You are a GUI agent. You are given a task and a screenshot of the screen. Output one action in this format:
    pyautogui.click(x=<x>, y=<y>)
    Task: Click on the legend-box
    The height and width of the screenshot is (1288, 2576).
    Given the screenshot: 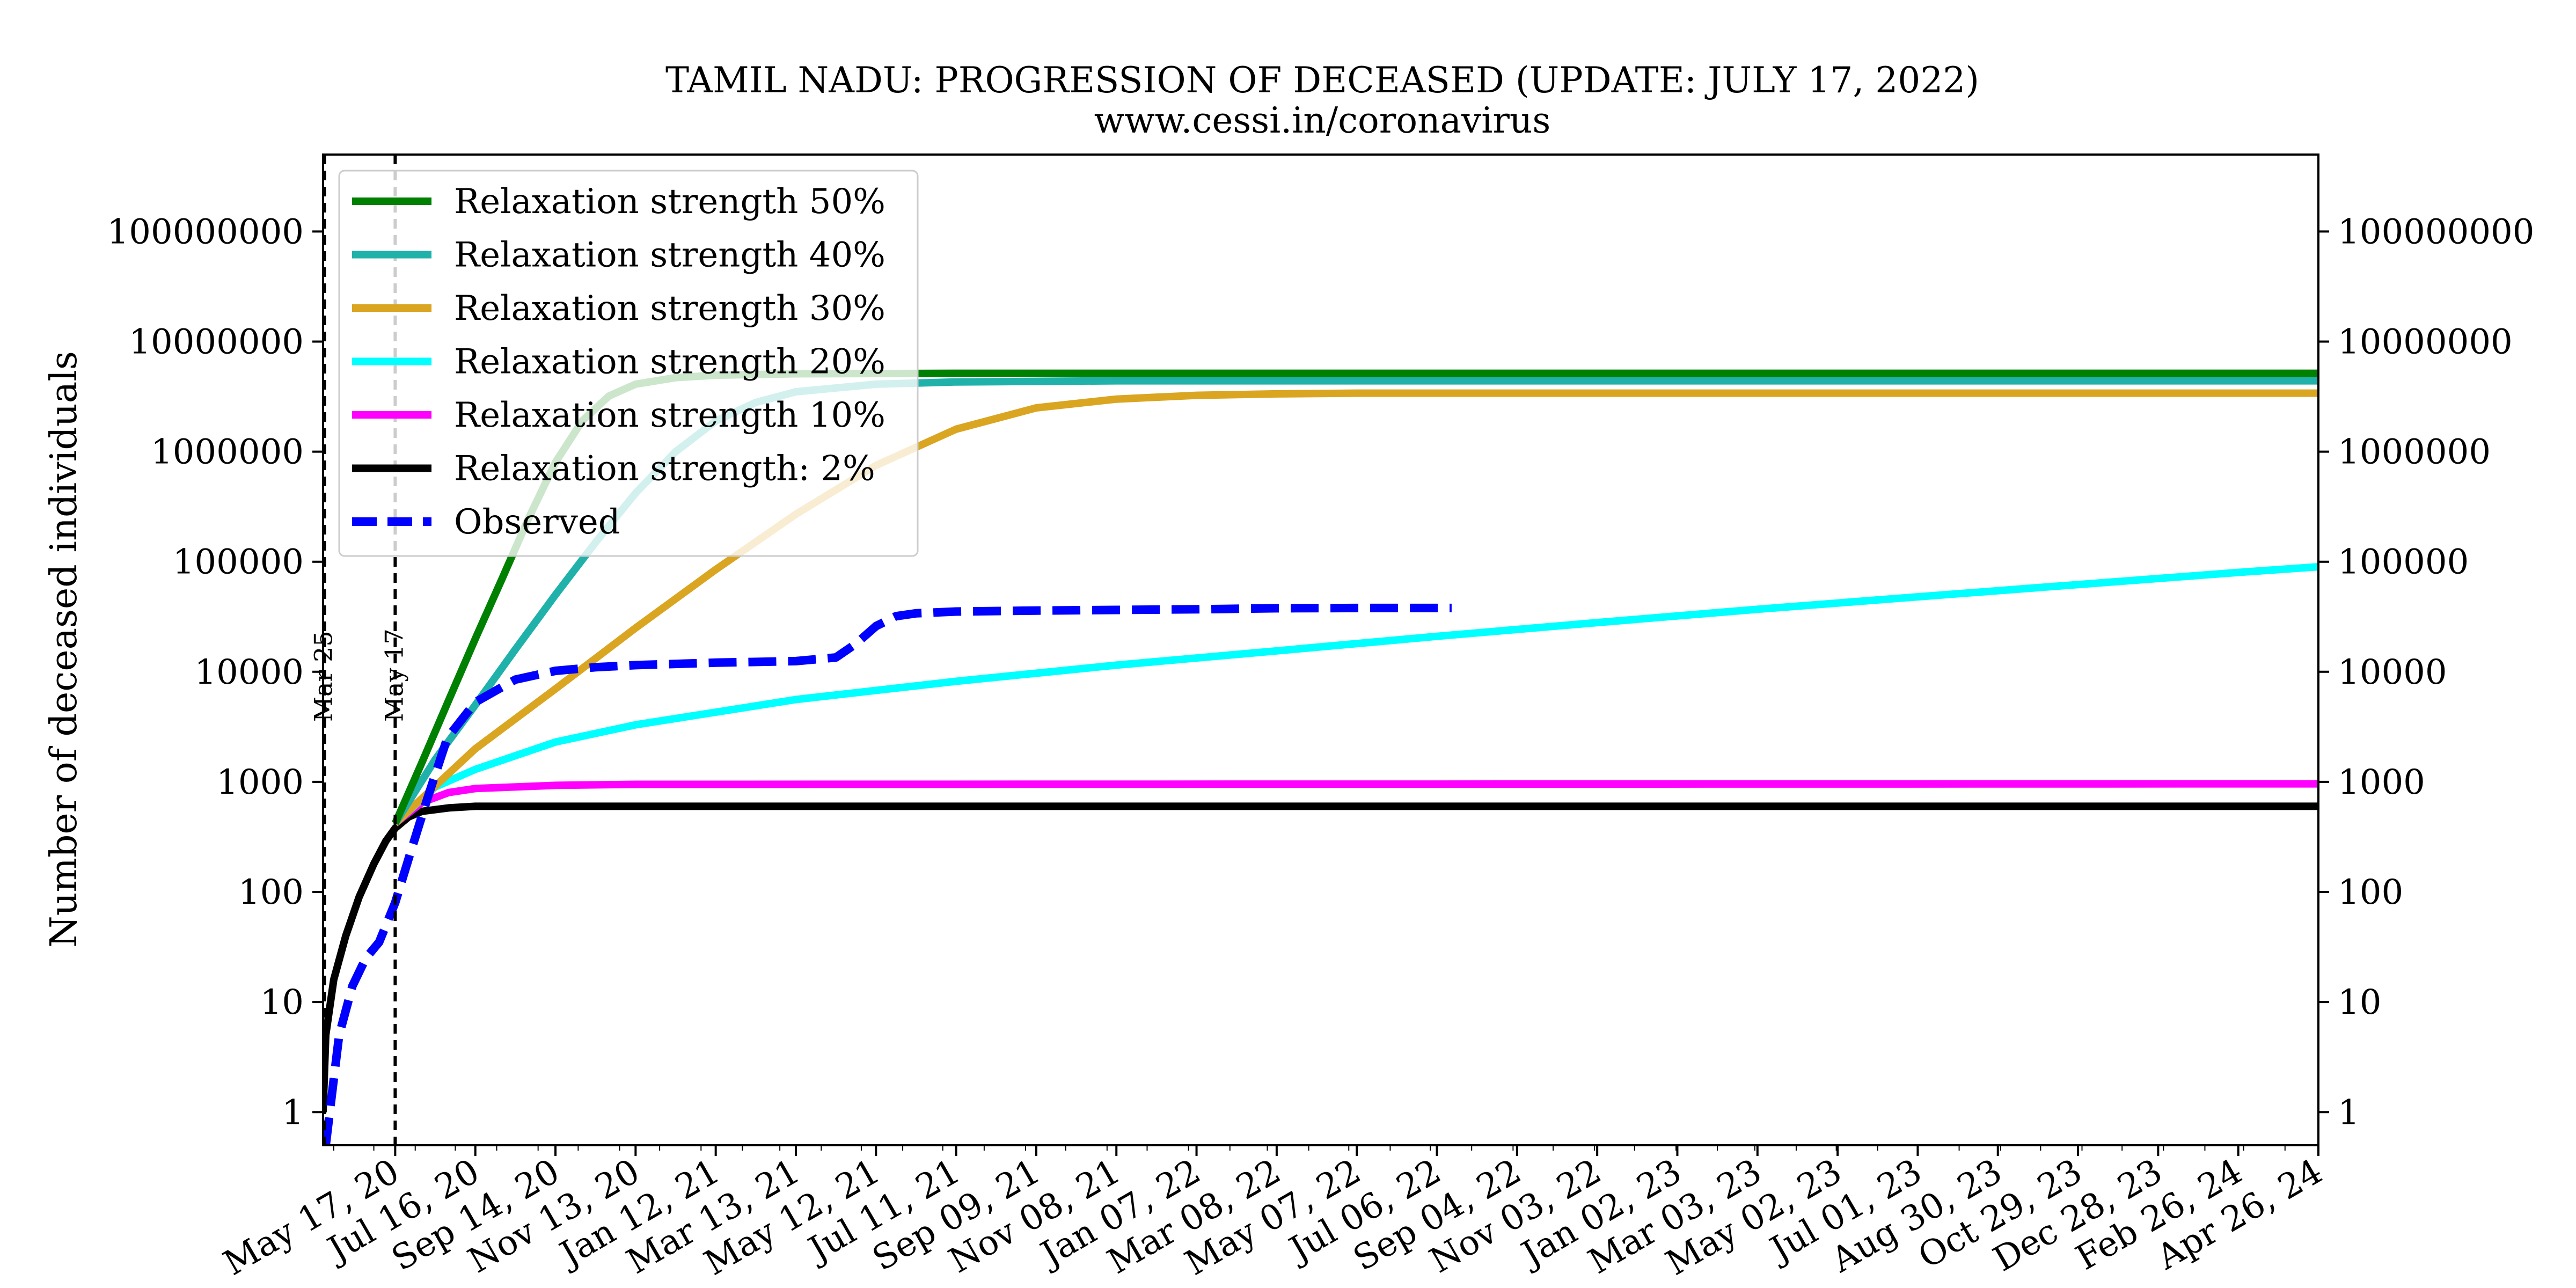 What is the action you would take?
    pyautogui.click(x=628, y=363)
    